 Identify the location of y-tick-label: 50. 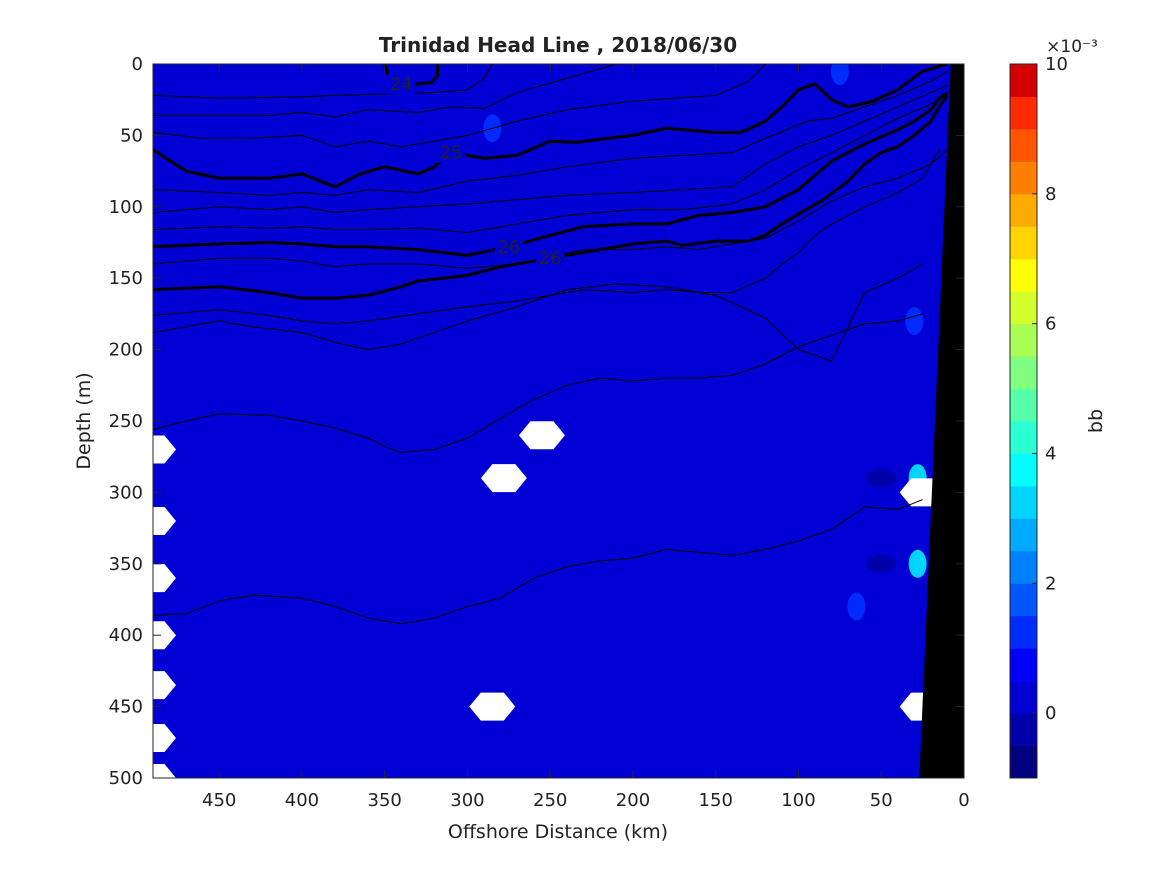
(131, 135).